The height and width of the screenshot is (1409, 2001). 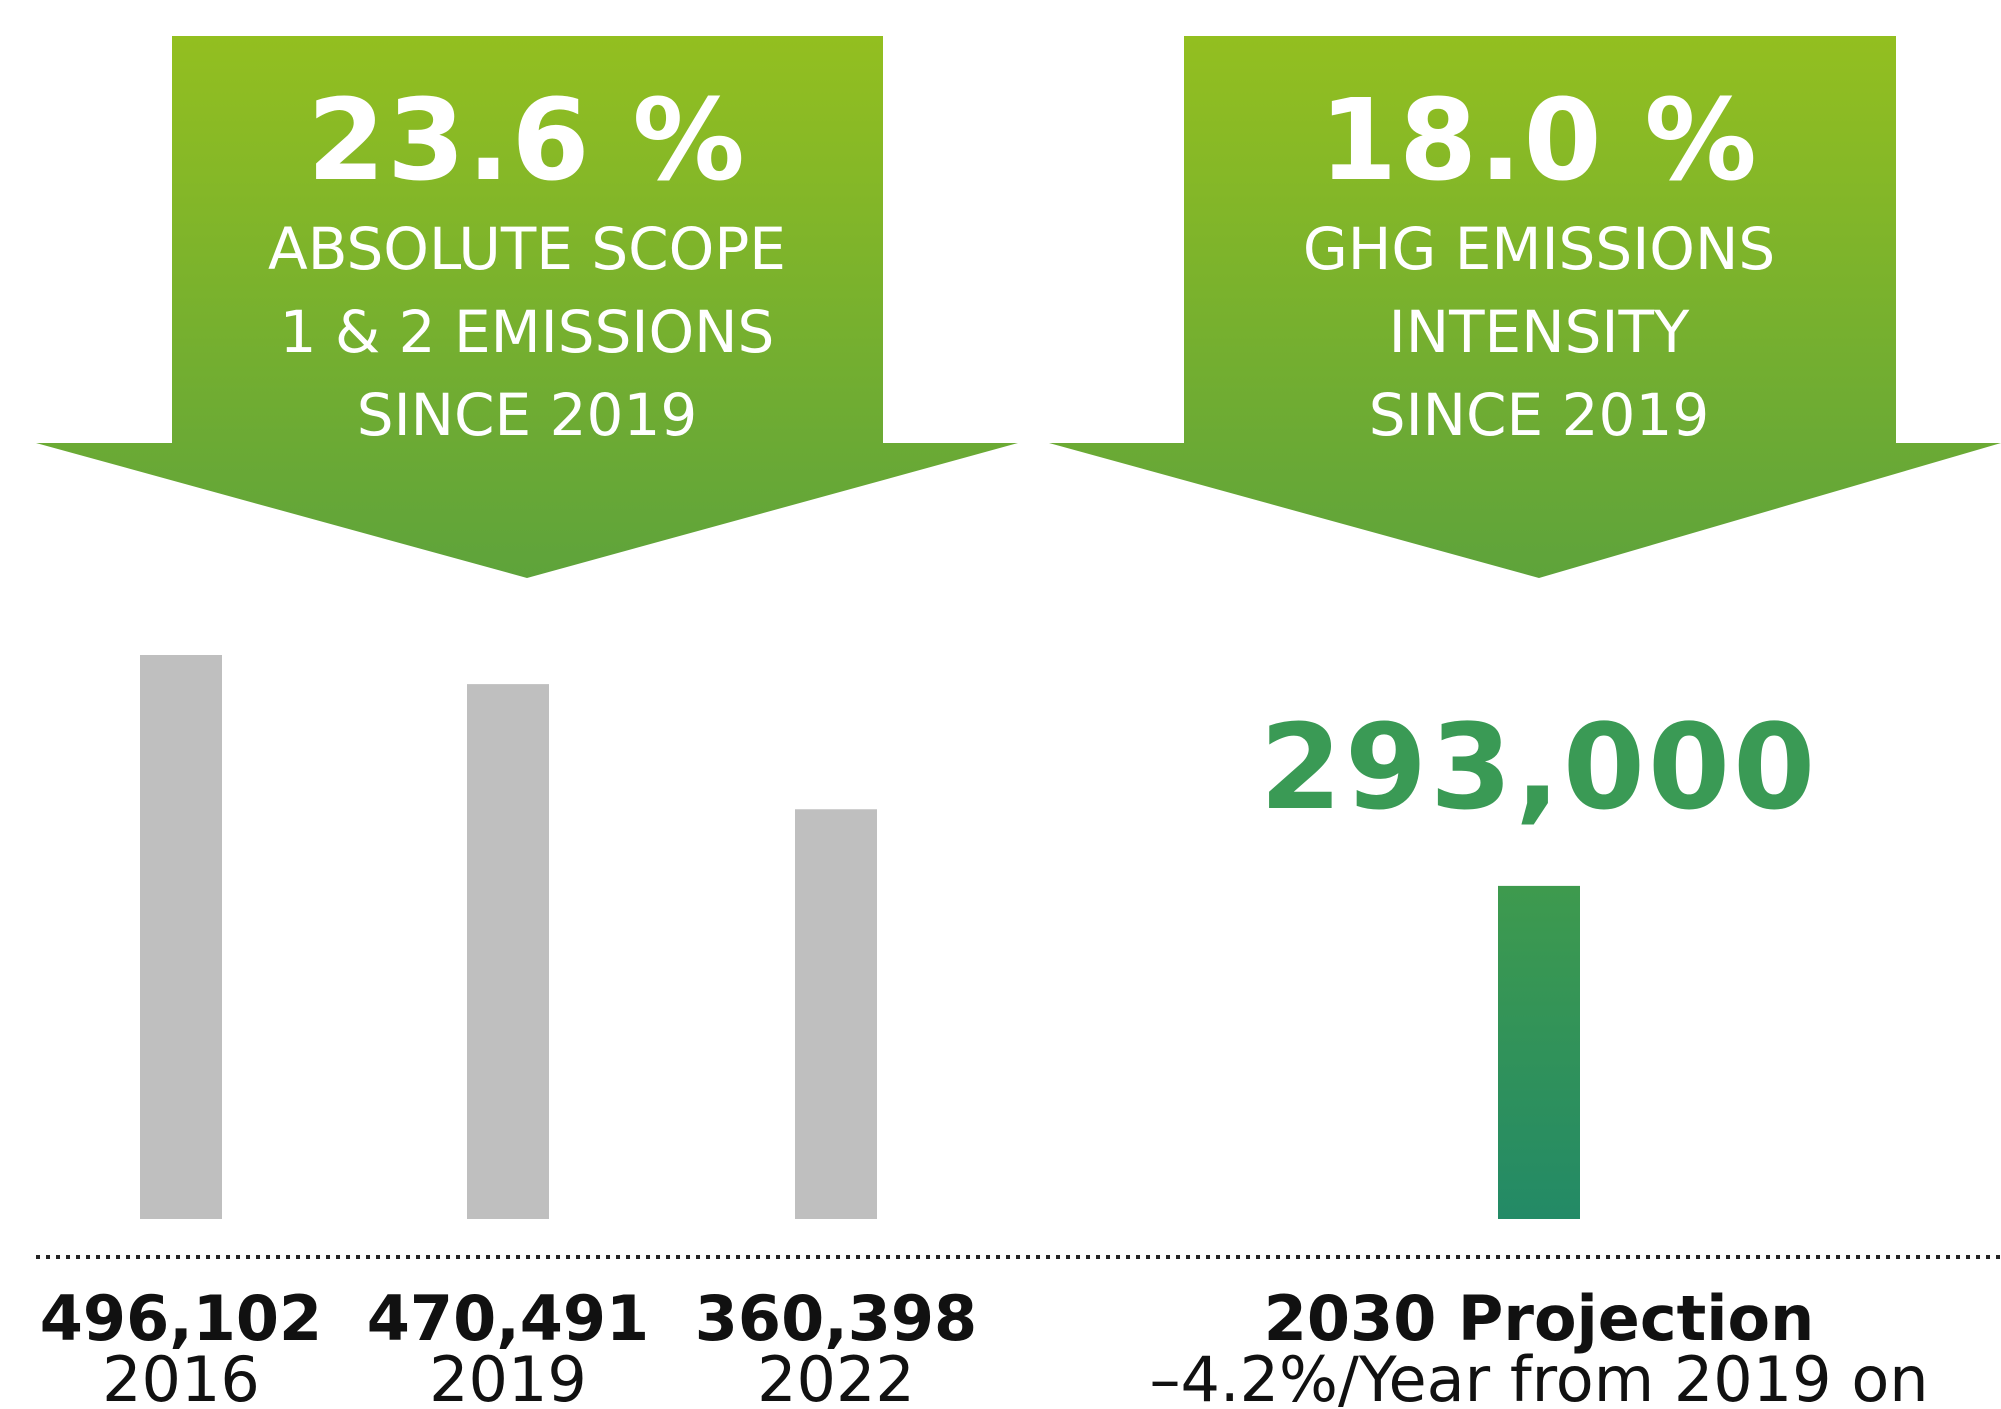 I want to click on callout-line: 1 & 2 EMISSIONS, so click(x=527, y=332).